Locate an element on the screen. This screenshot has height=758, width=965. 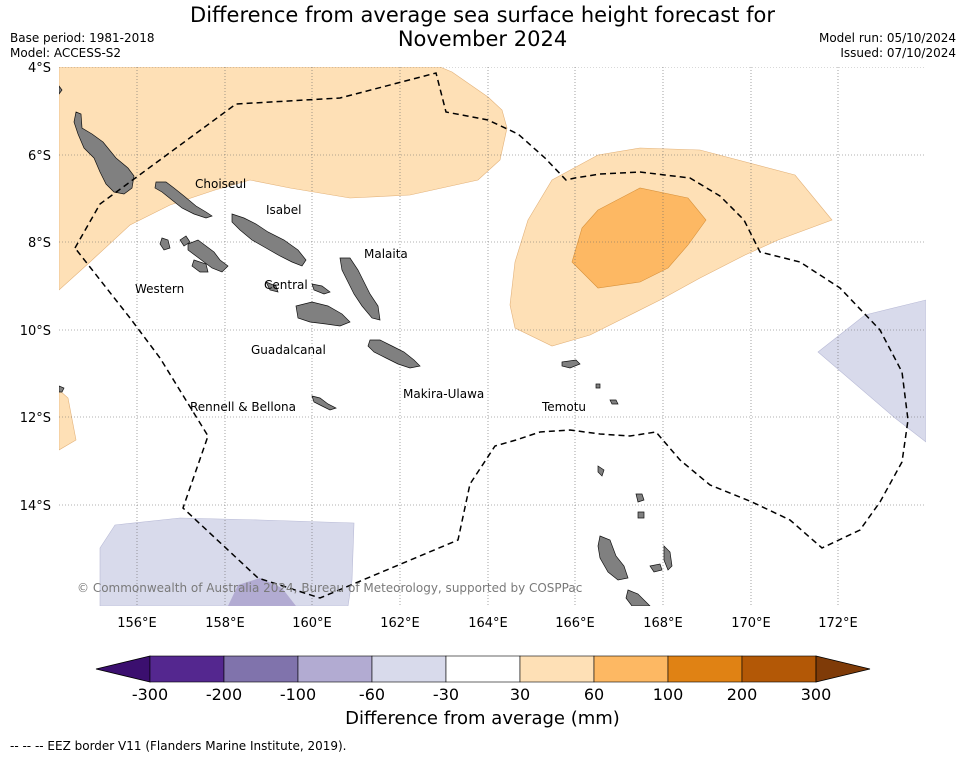
label-guadalcanal: Guadalcanal is located at coordinates (288, 350).